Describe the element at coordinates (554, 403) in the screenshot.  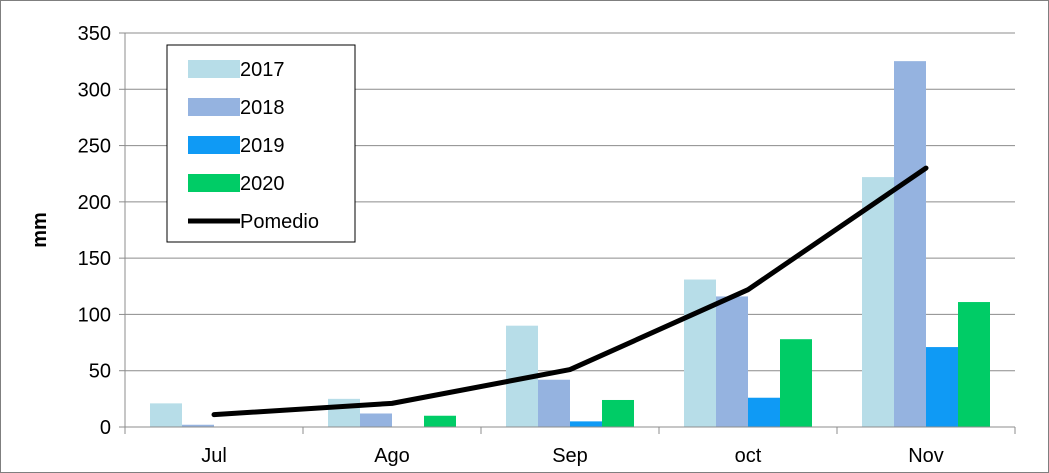
I see `bar-2018-Sep` at that location.